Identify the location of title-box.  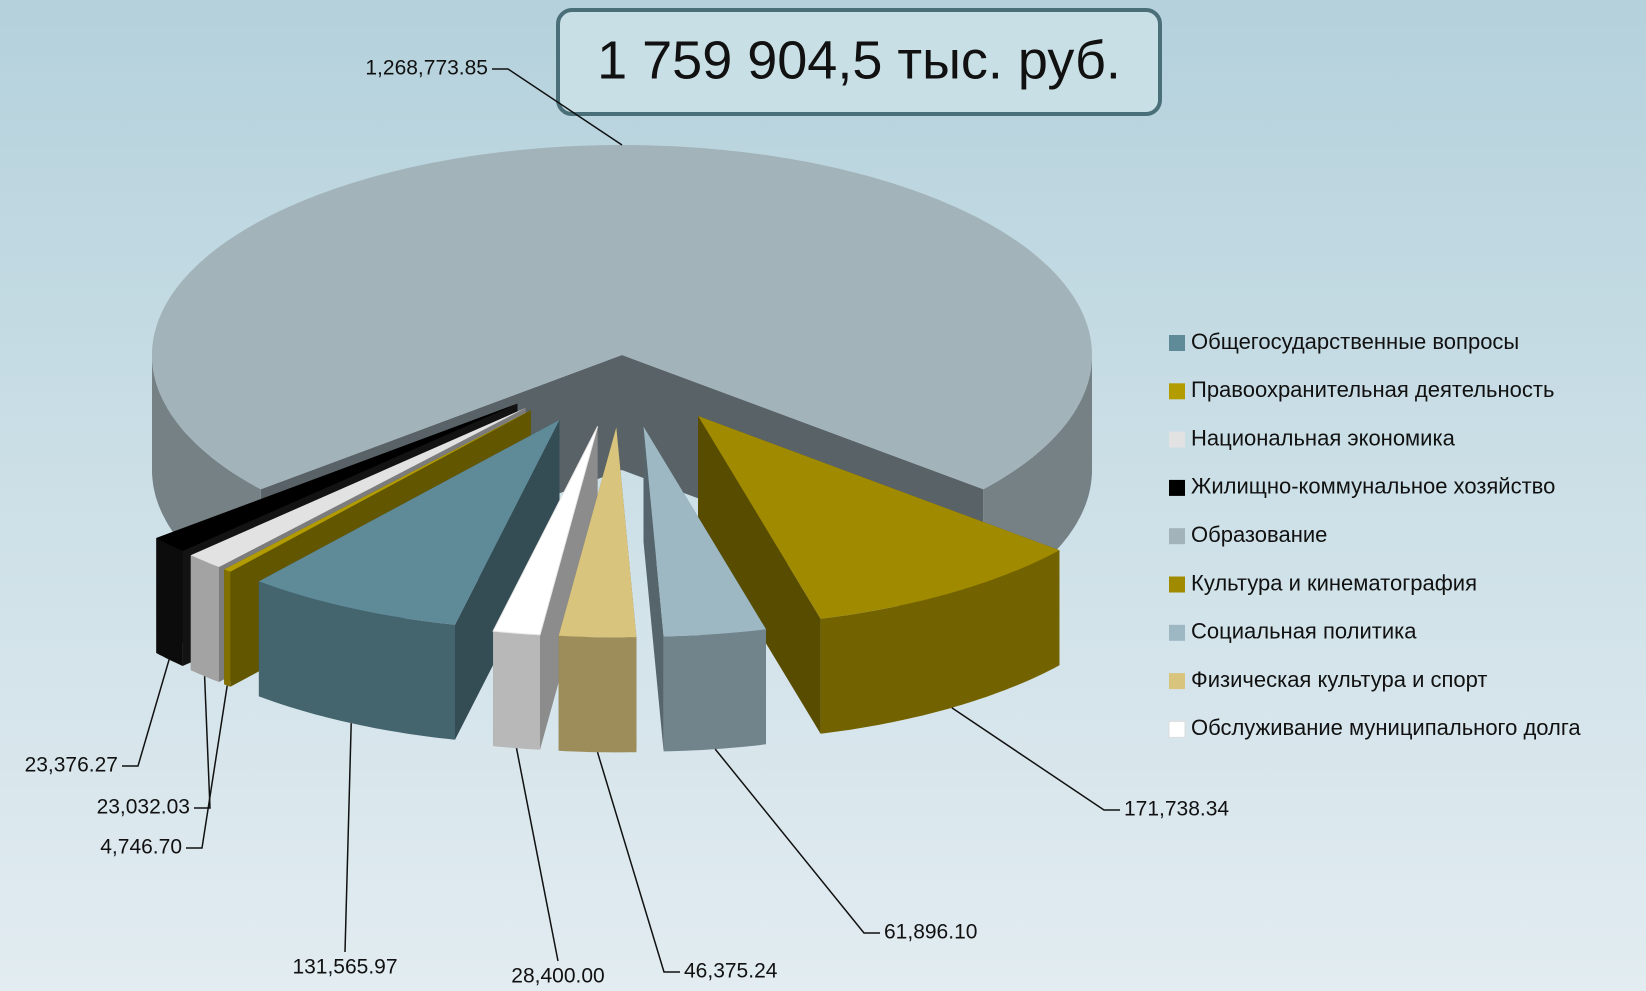
(859, 62).